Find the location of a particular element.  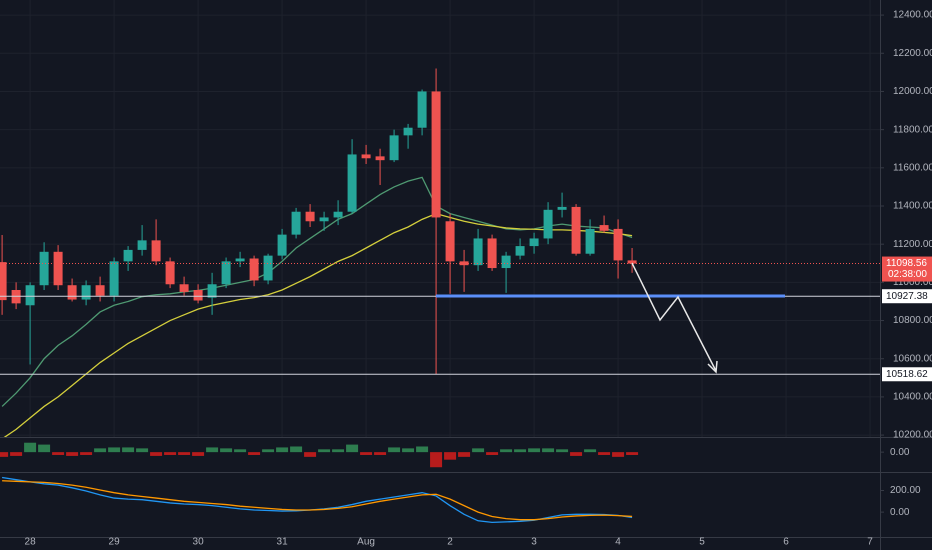

x-tick-label: 4 is located at coordinates (618, 542).